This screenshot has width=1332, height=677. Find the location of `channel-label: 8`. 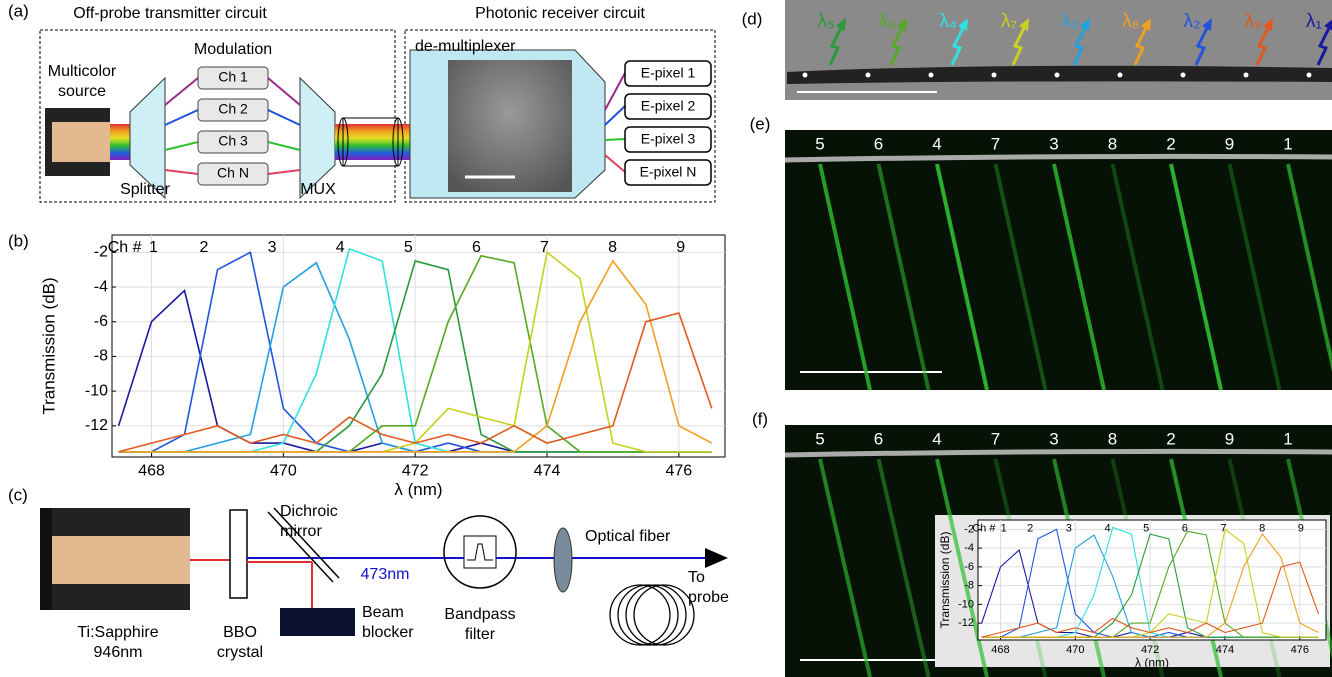

channel-label: 8 is located at coordinates (1262, 529).